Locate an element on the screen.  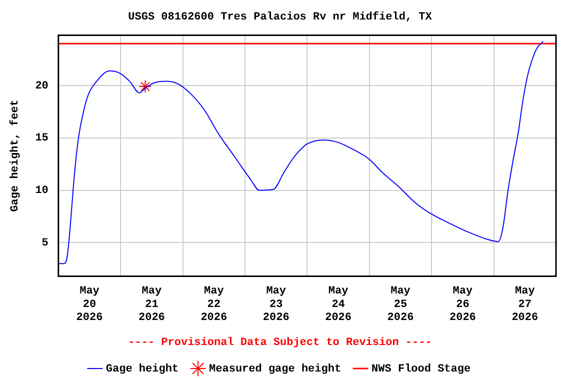
x-tick-label: May 27 2026 is located at coordinates (525, 305).